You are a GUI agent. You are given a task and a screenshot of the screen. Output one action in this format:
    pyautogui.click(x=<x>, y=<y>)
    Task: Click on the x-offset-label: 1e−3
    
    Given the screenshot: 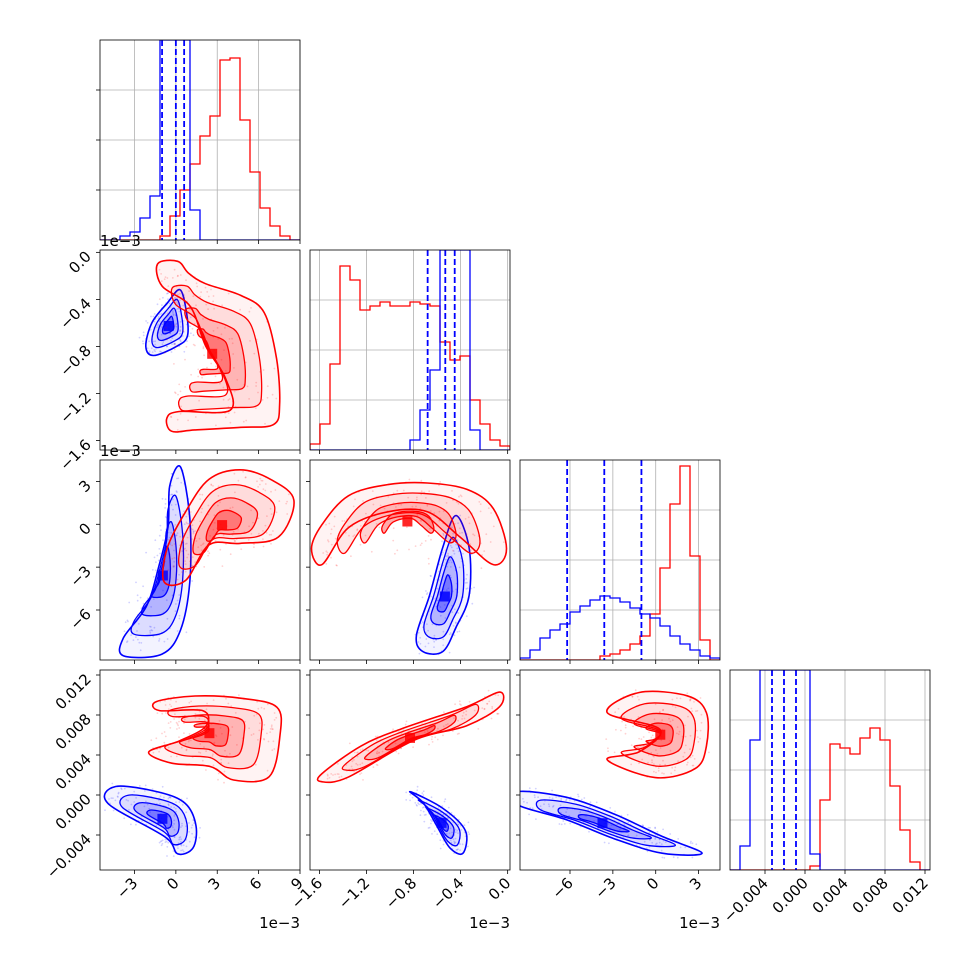 What is the action you would take?
    pyautogui.click(x=699, y=923)
    